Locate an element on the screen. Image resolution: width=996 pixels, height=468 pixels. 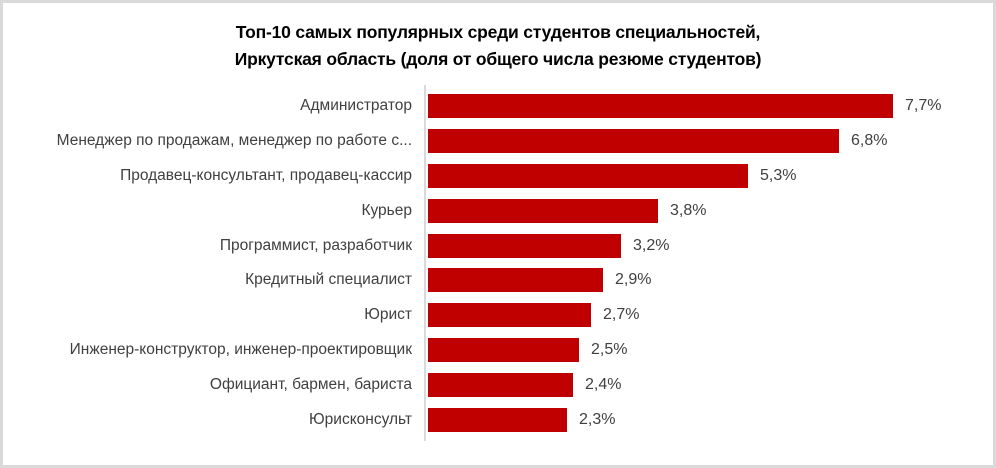
bar-row: Курьер 3,8% is located at coordinates (498, 210).